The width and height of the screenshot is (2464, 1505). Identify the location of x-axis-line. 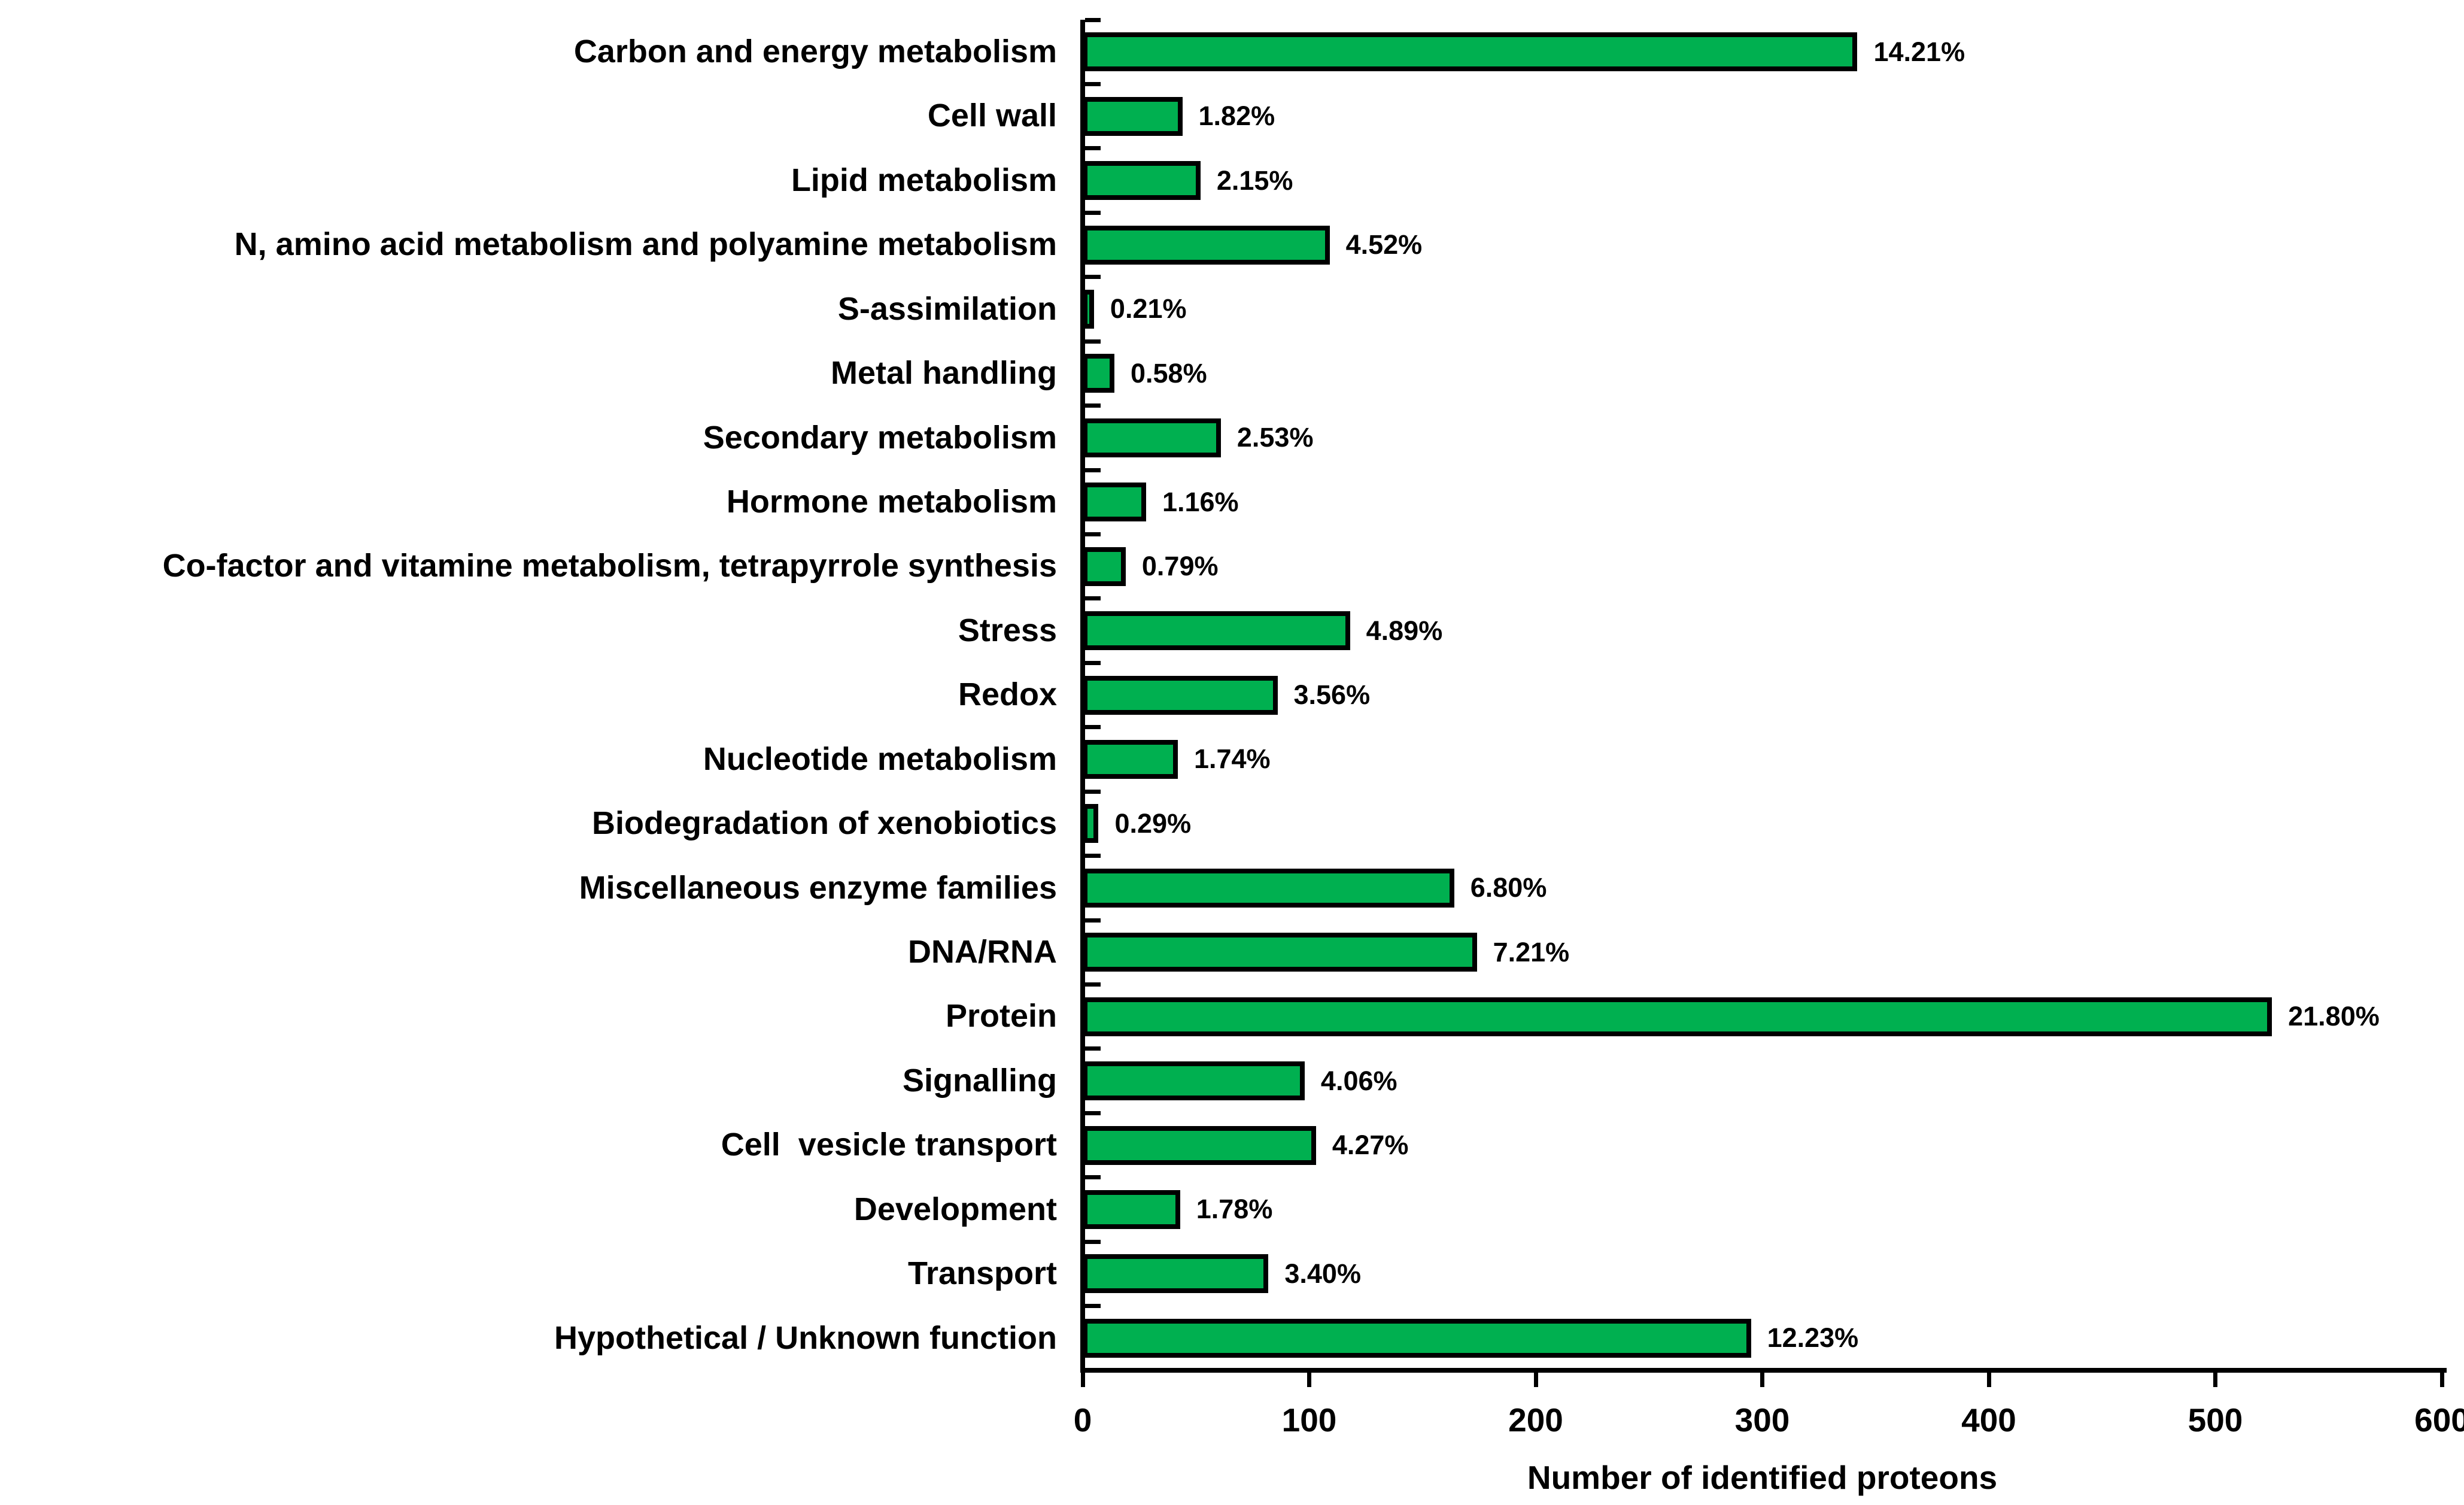
(1763, 1371).